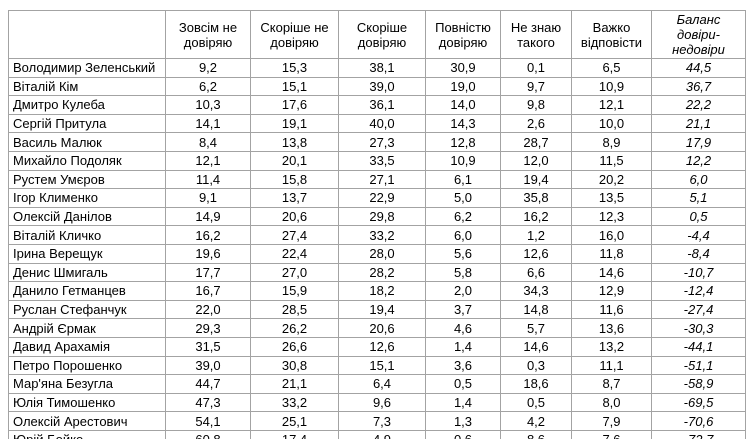 This screenshot has height=439, width=750. What do you see at coordinates (294, 179) in the screenshot?
I see `value-cell: 15,8` at bounding box center [294, 179].